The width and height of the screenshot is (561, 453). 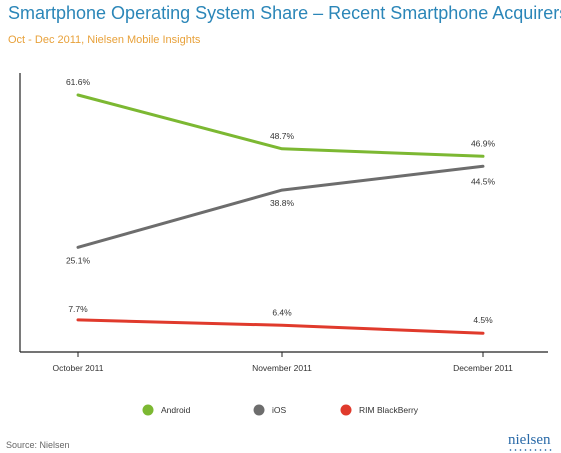 I want to click on series-line-ios, so click(x=280, y=206).